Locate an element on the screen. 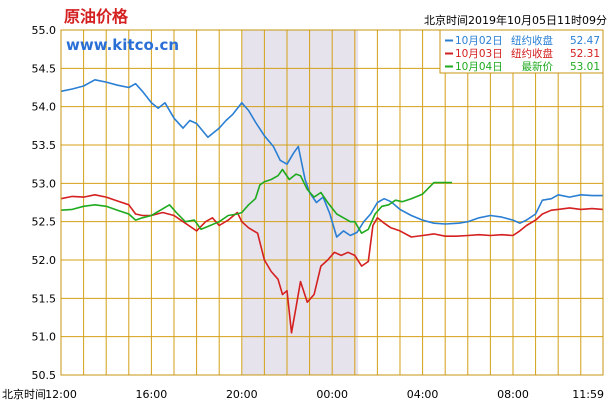  legend-series-name: 10月03日 is located at coordinates (479, 54).